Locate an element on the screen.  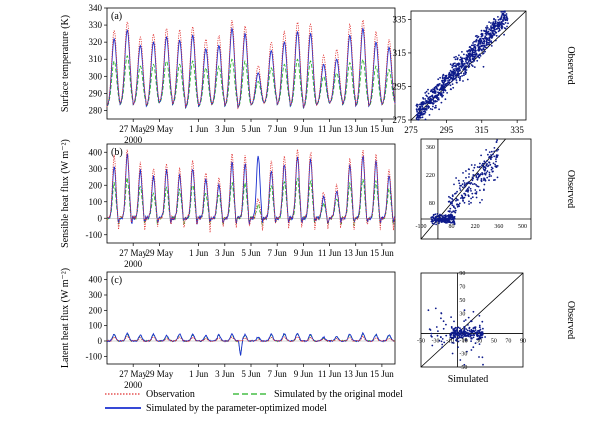
scatter-y-tick-label: -10 is located at coordinates (463, 341).